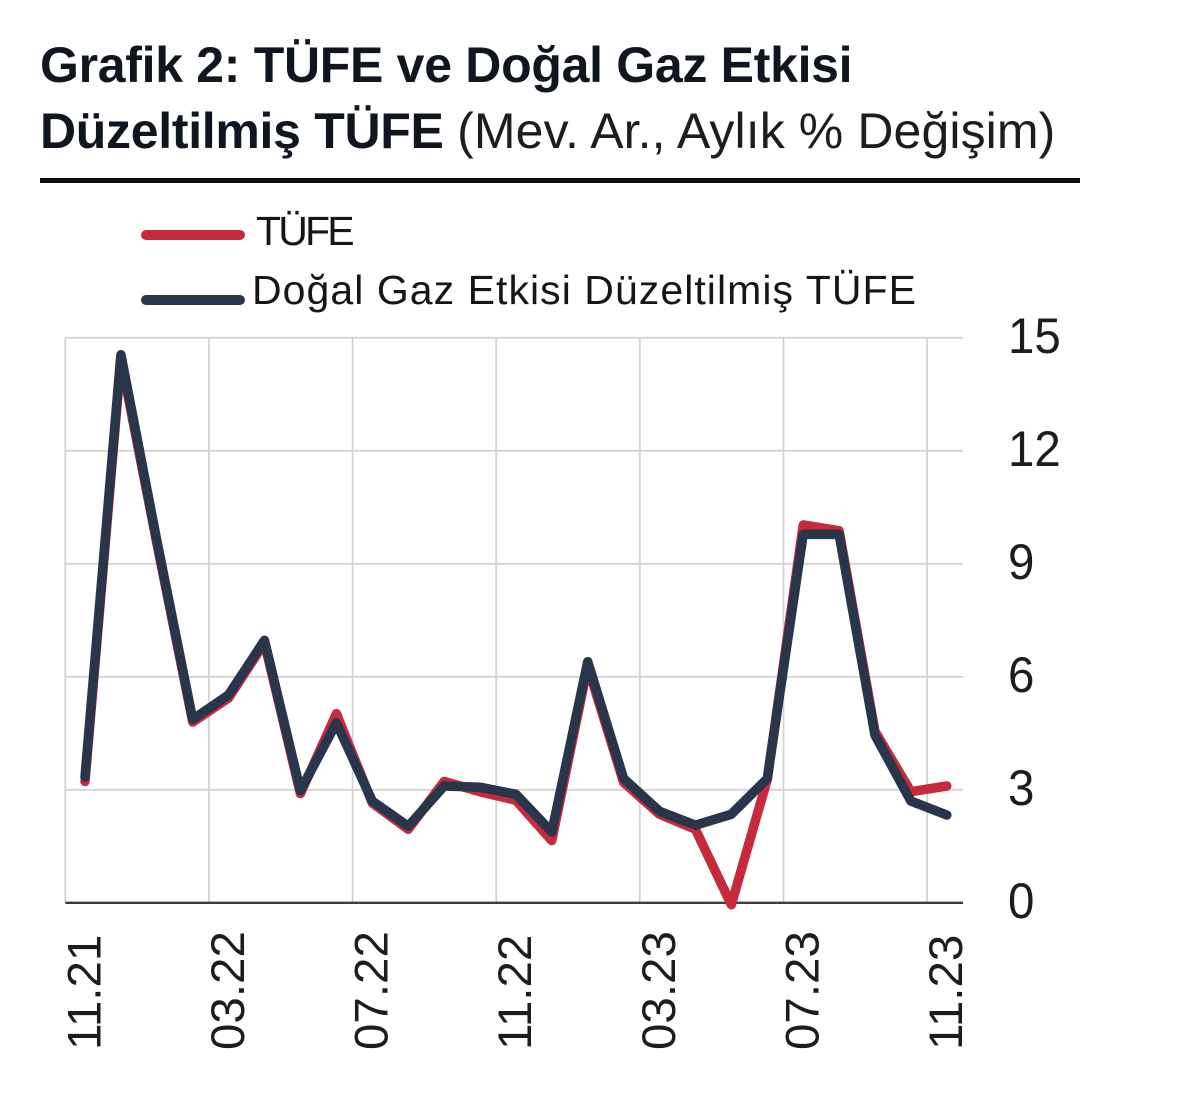 This screenshot has width=1200, height=1098. Describe the element at coordinates (1021, 562) in the screenshot. I see `svg-text: 9` at that location.